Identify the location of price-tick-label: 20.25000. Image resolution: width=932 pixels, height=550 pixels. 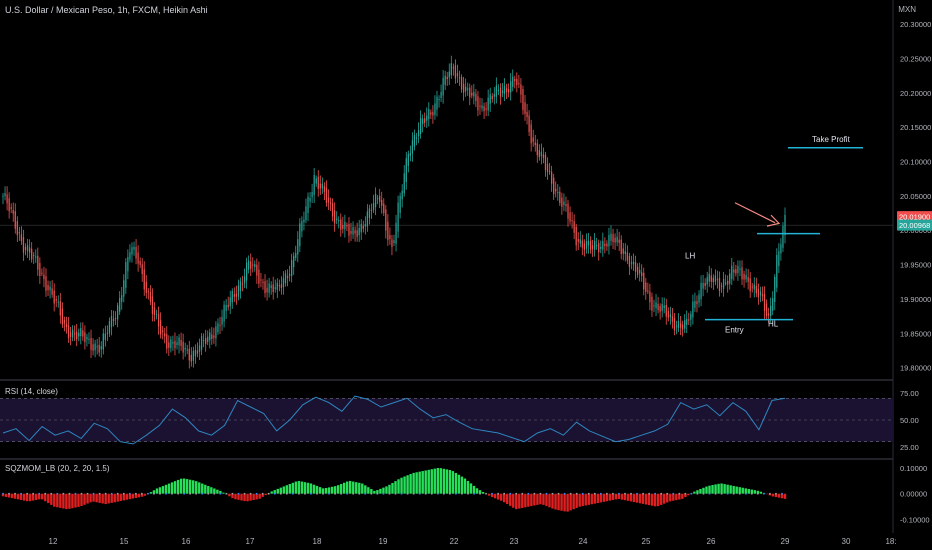
(915, 58).